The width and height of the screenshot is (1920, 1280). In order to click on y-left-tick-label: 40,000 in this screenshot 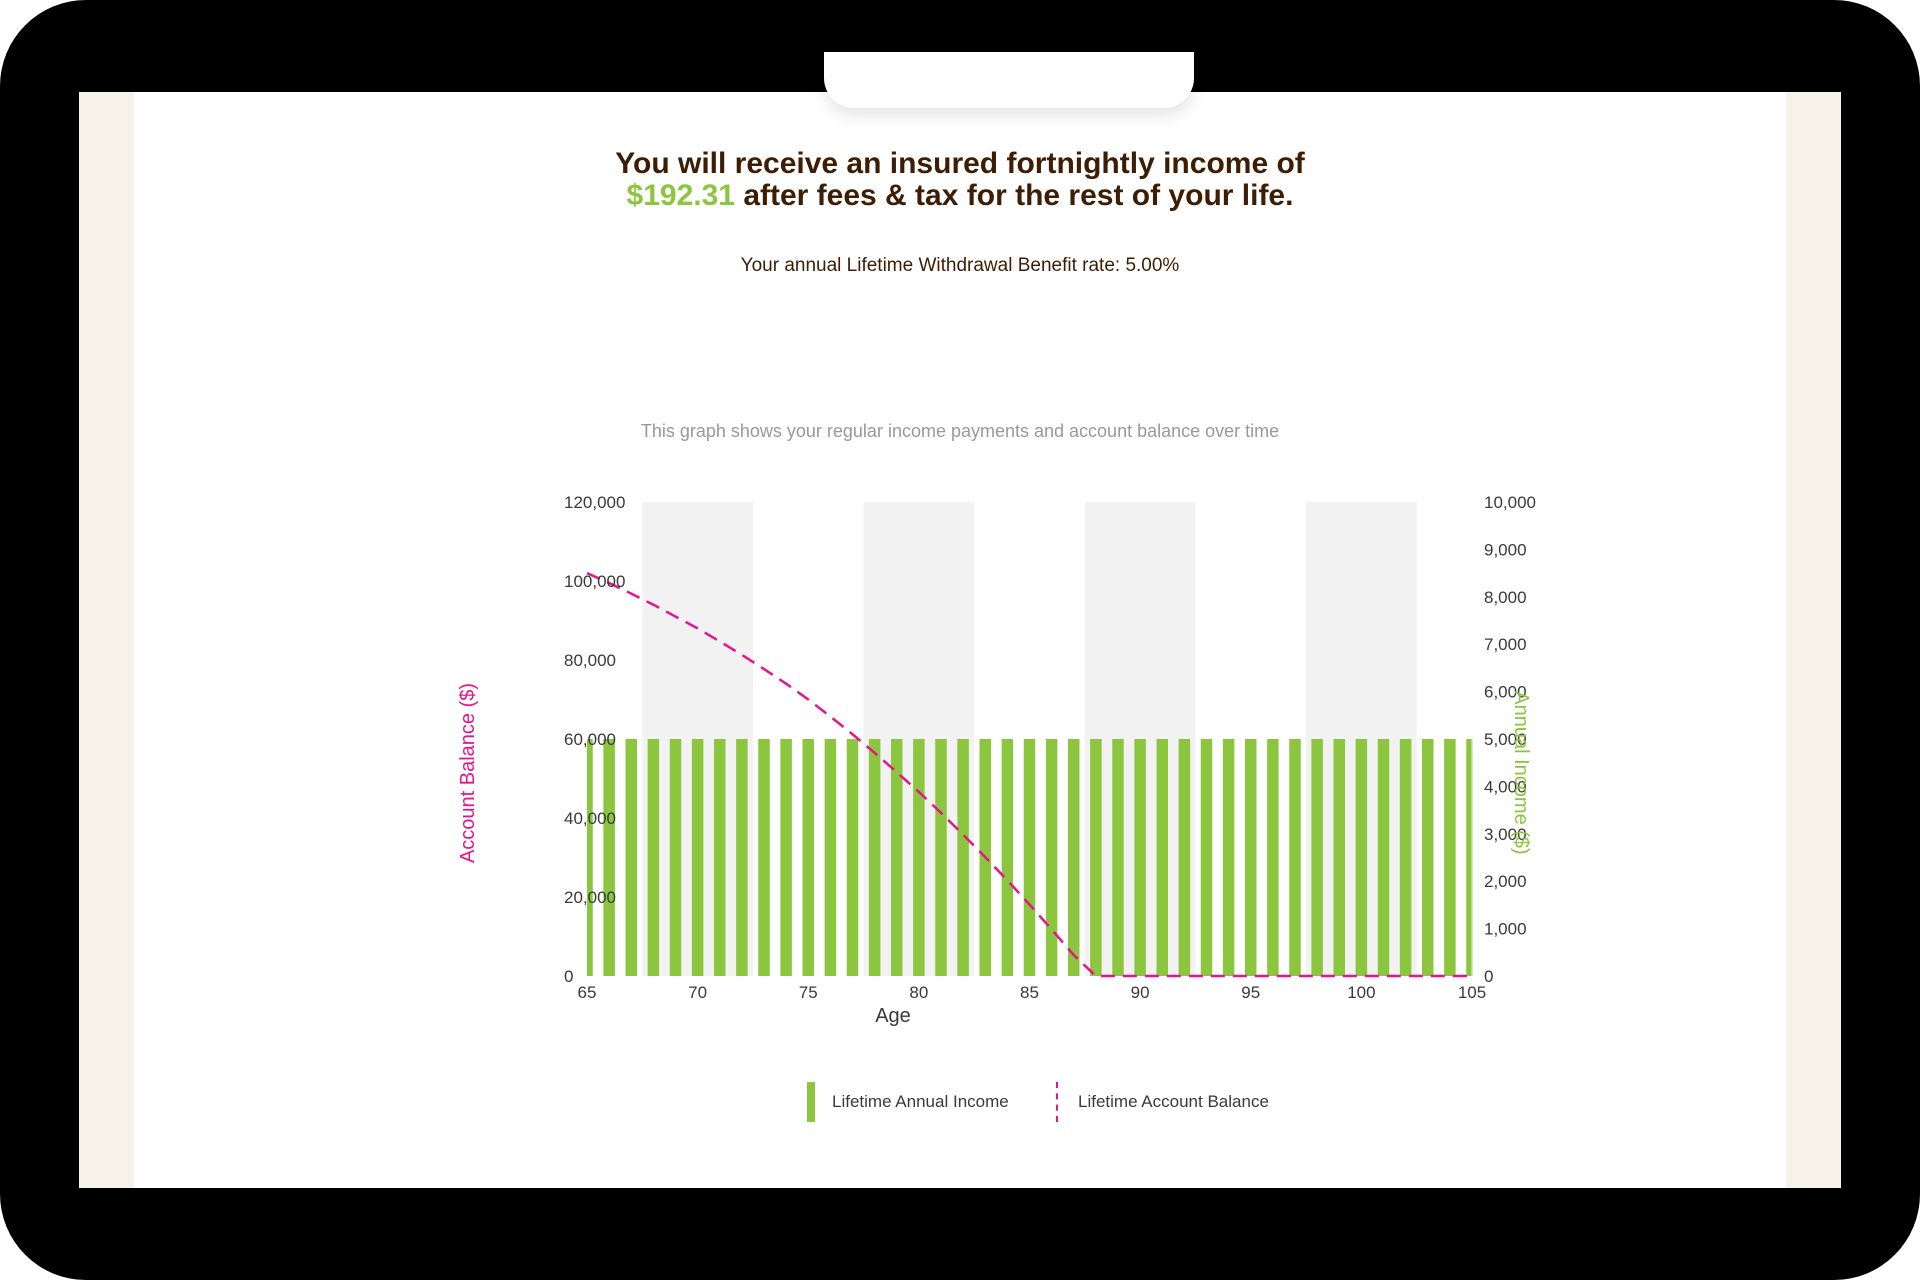, I will do `click(590, 818)`.